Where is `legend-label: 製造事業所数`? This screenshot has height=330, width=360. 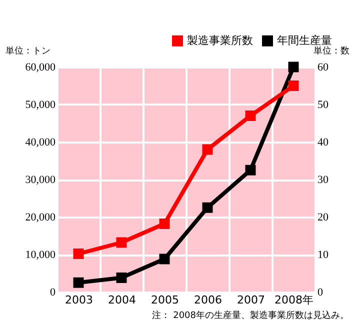
legend-label: 製造事業所数 is located at coordinates (220, 40).